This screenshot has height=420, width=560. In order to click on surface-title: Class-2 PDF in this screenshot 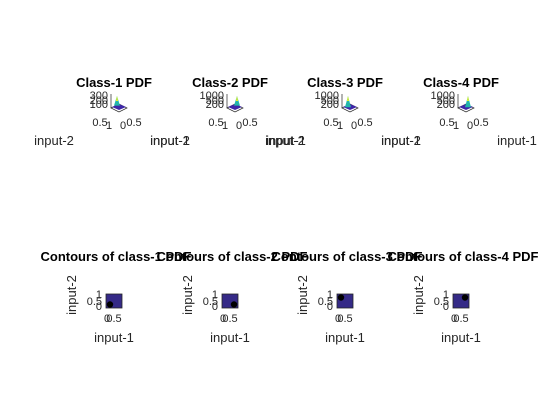, I will do `click(230, 82)`.